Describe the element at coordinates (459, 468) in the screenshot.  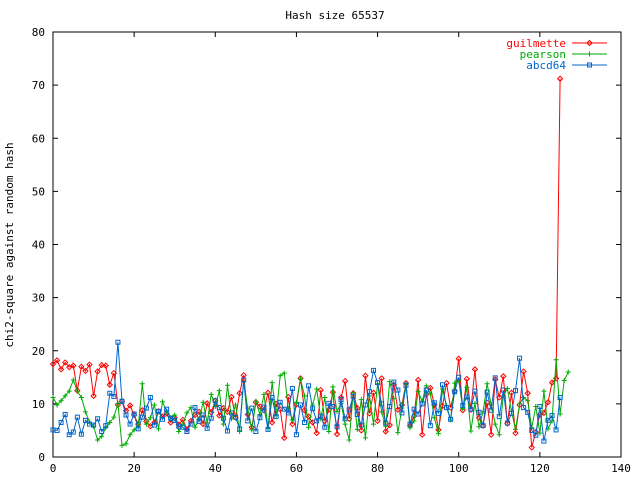
I see `x-tick-label: 100` at that location.